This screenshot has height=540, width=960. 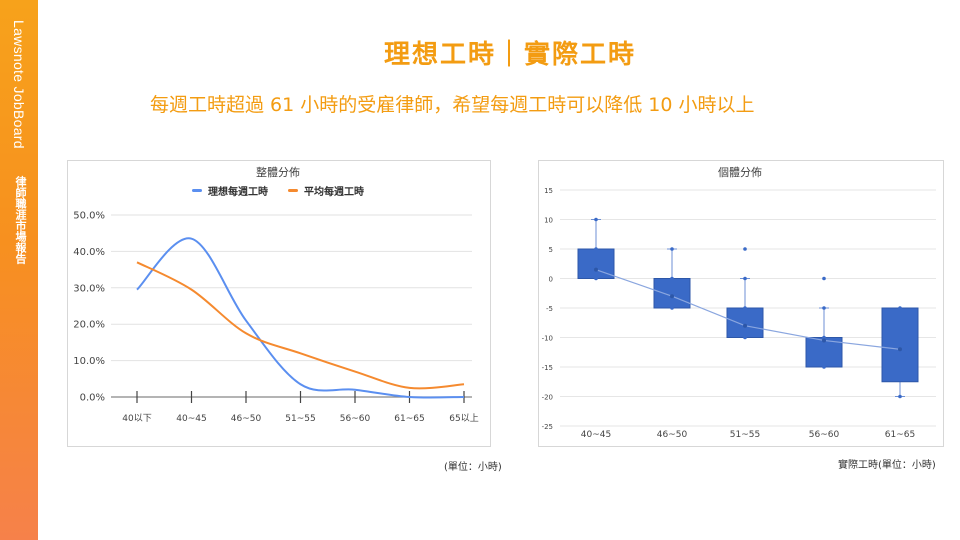 I want to click on x-tick-label: 65以上, so click(x=463, y=418).